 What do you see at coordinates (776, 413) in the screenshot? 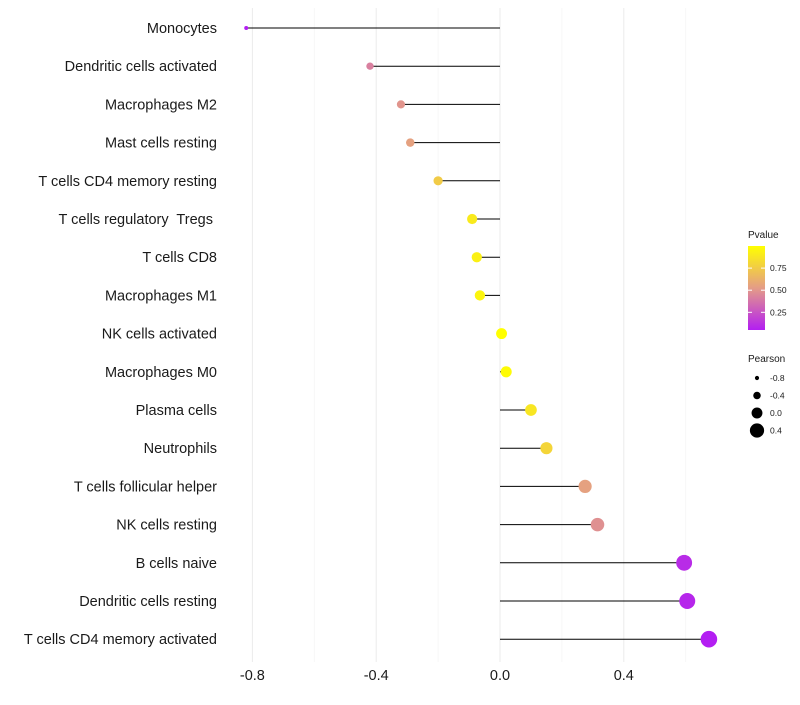
I see `pearson-key-label: 0.0` at bounding box center [776, 413].